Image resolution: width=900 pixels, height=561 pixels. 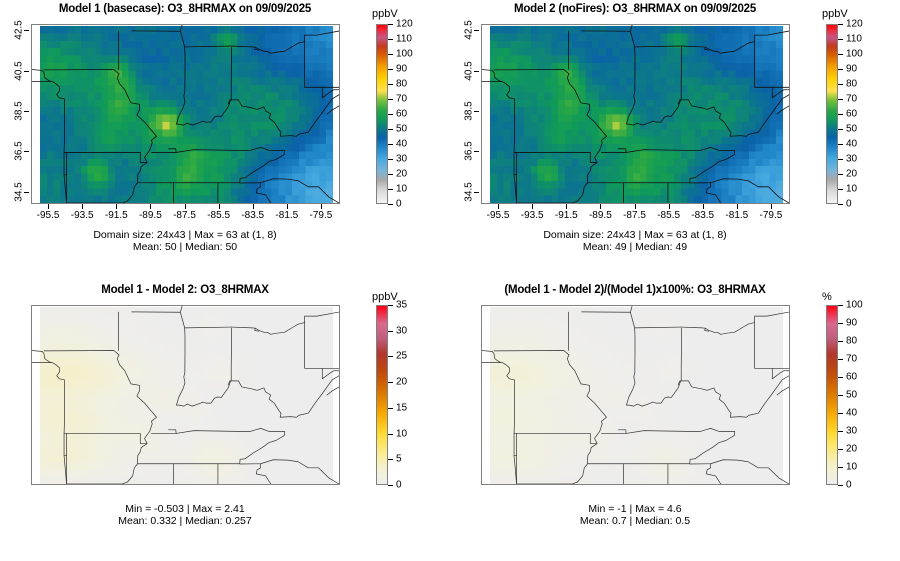 I want to click on y-axis-label-wrap: 34.5, so click(x=19, y=191).